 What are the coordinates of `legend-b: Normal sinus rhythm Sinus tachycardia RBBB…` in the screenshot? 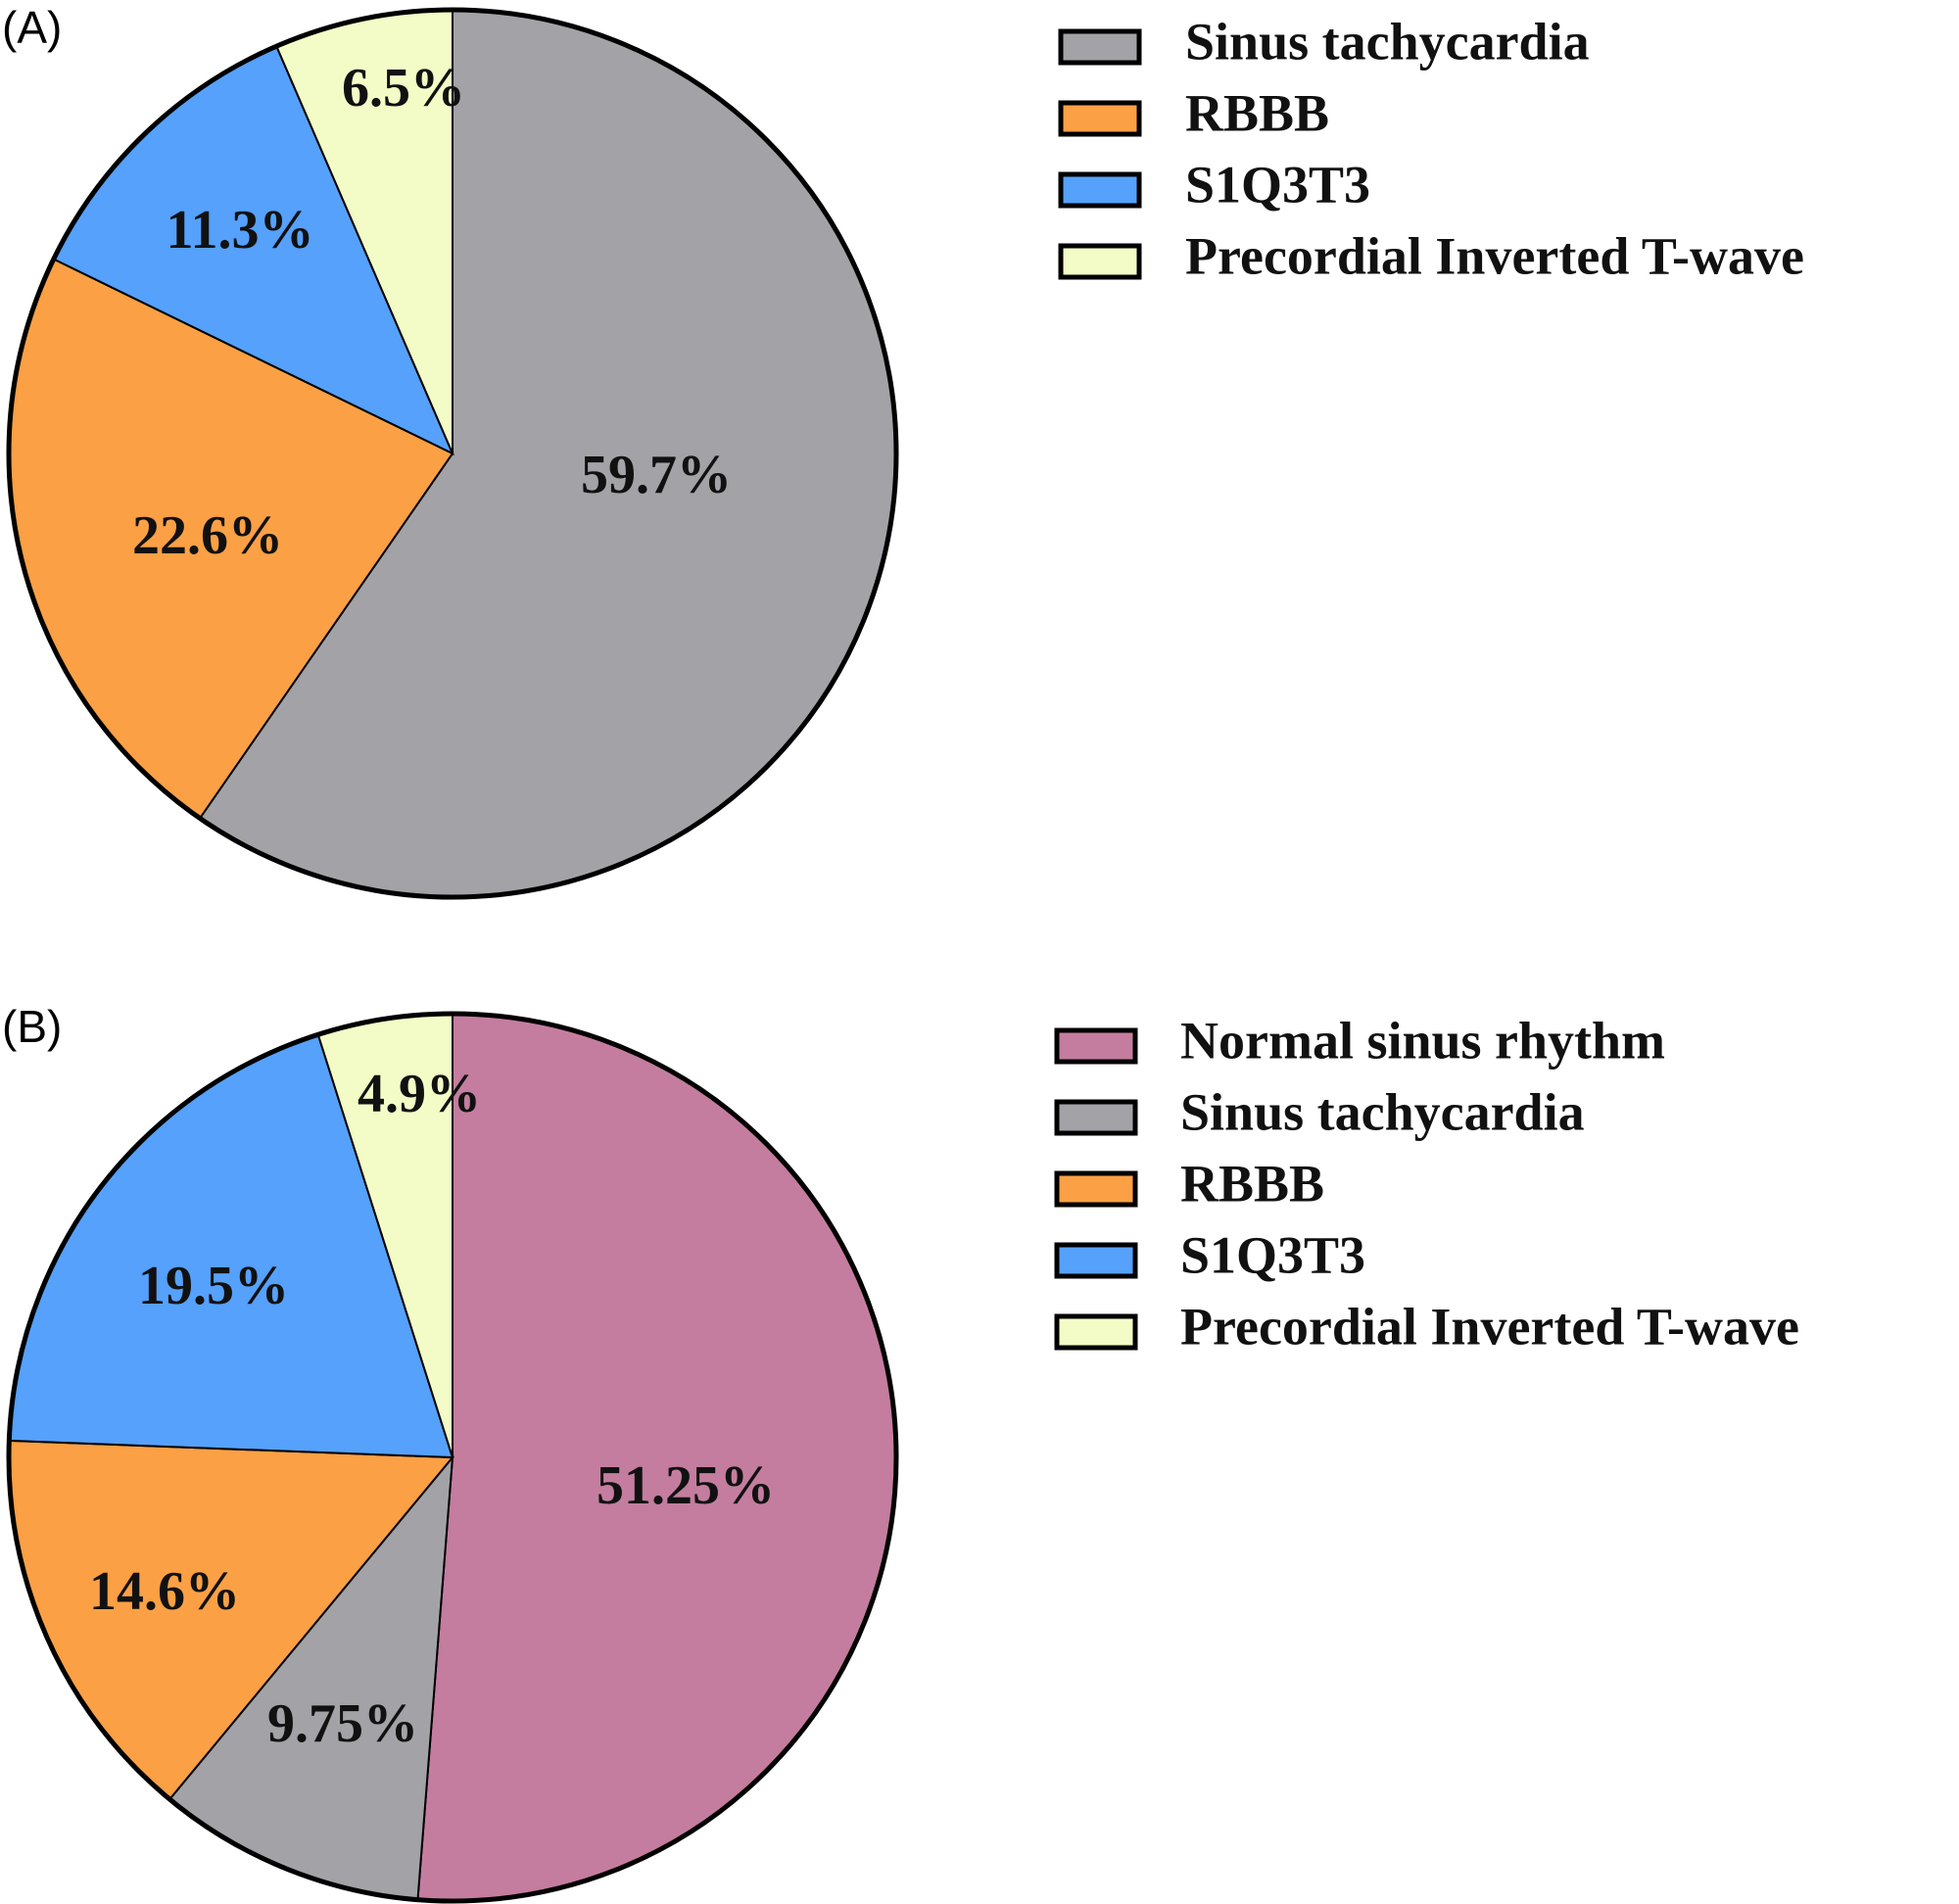 It's located at (1426, 1183).